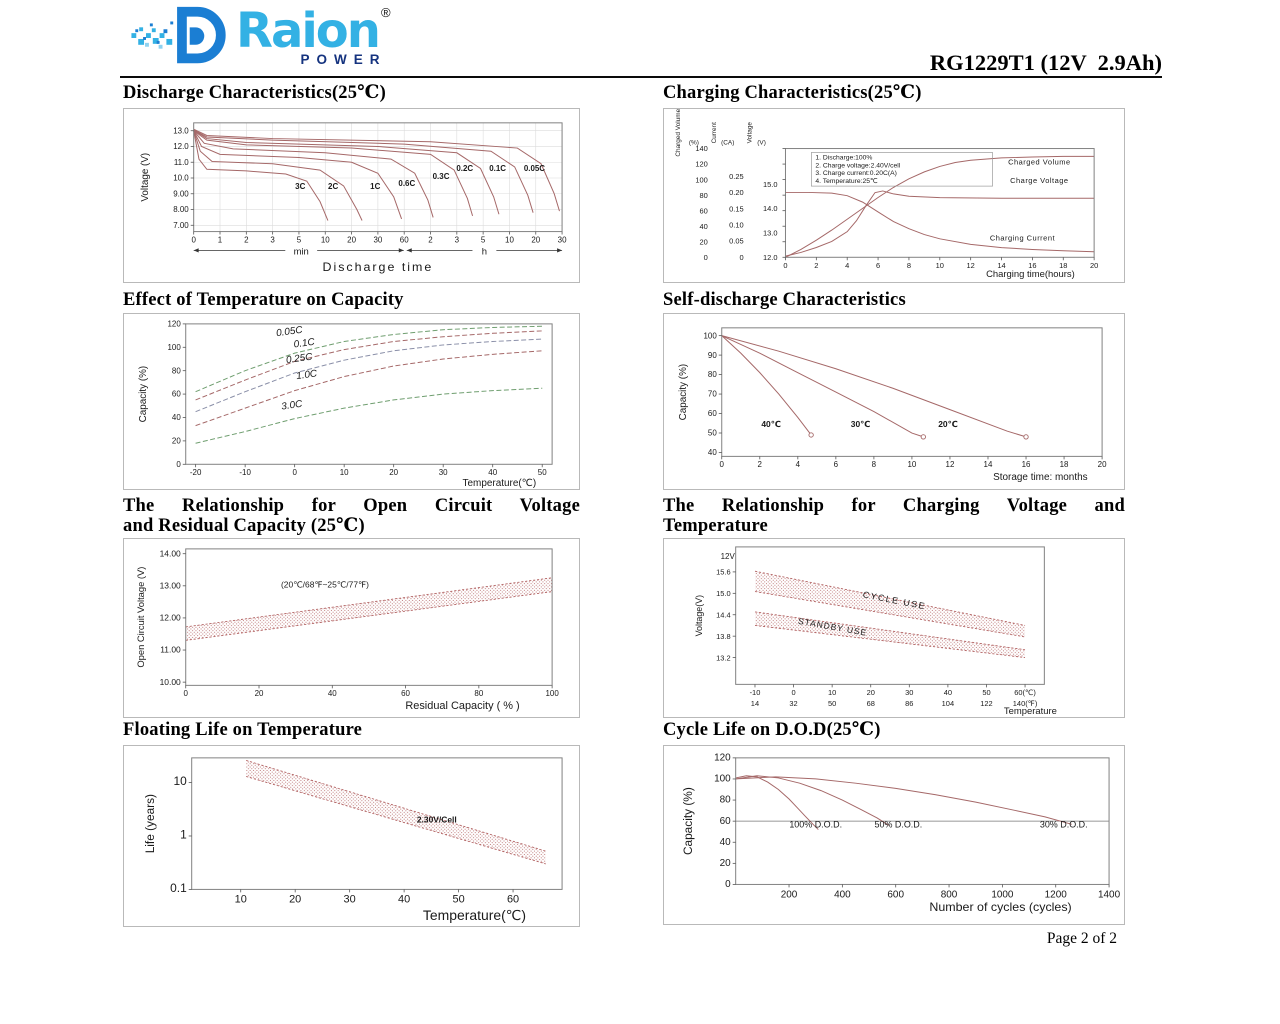 This screenshot has width=1280, height=1024. I want to click on svg-text: 10.0, so click(181, 178).